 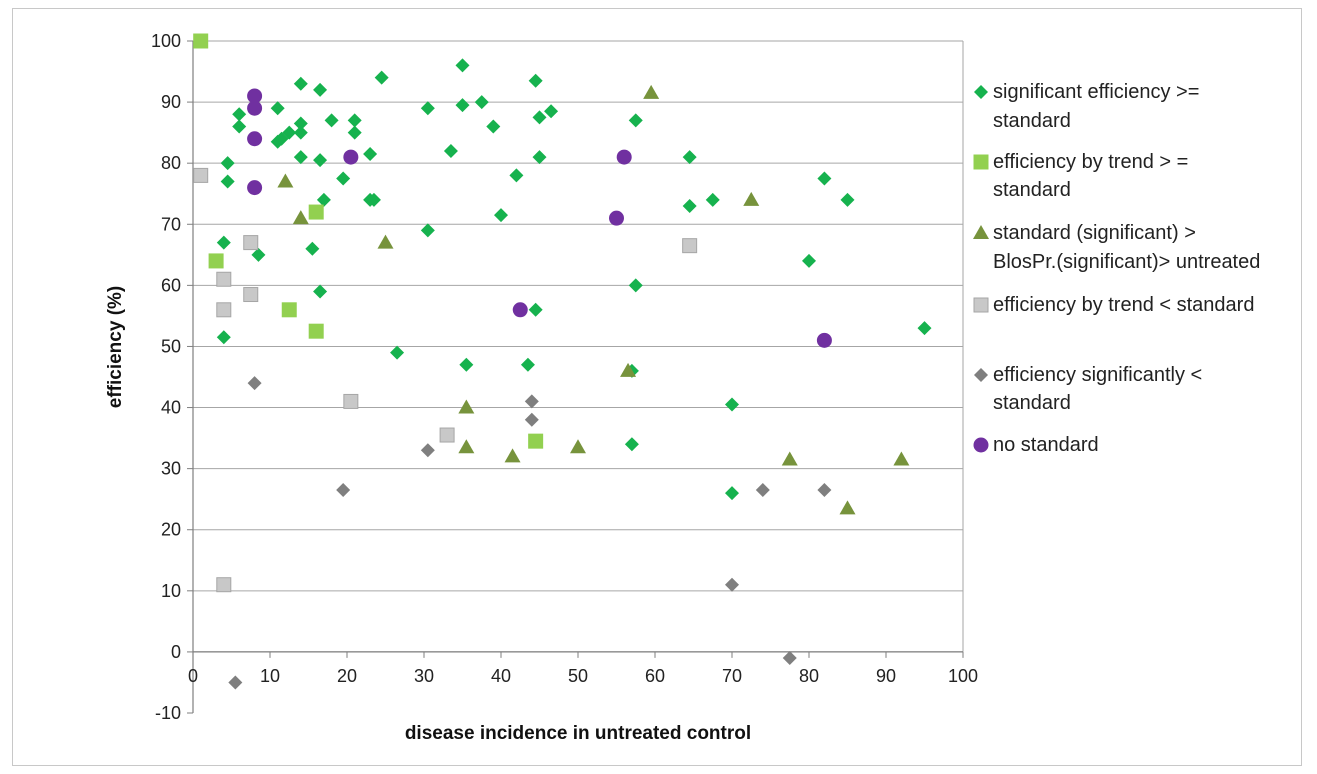 What do you see at coordinates (171, 346) in the screenshot?
I see `y-tick-label-6: 50` at bounding box center [171, 346].